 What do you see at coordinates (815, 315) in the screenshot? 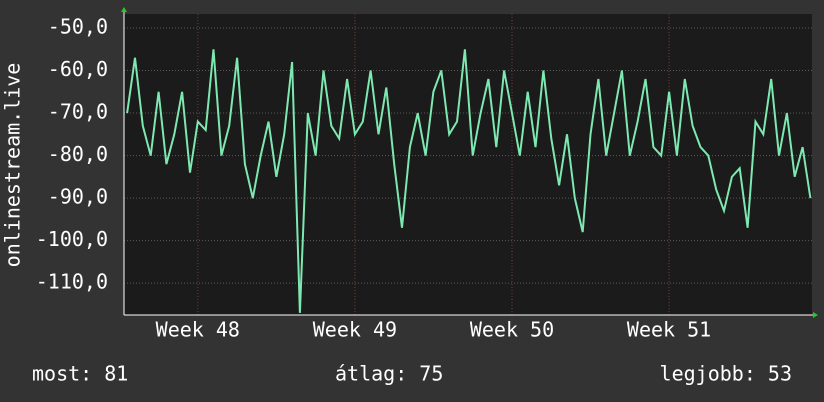
I see `x-arrow` at bounding box center [815, 315].